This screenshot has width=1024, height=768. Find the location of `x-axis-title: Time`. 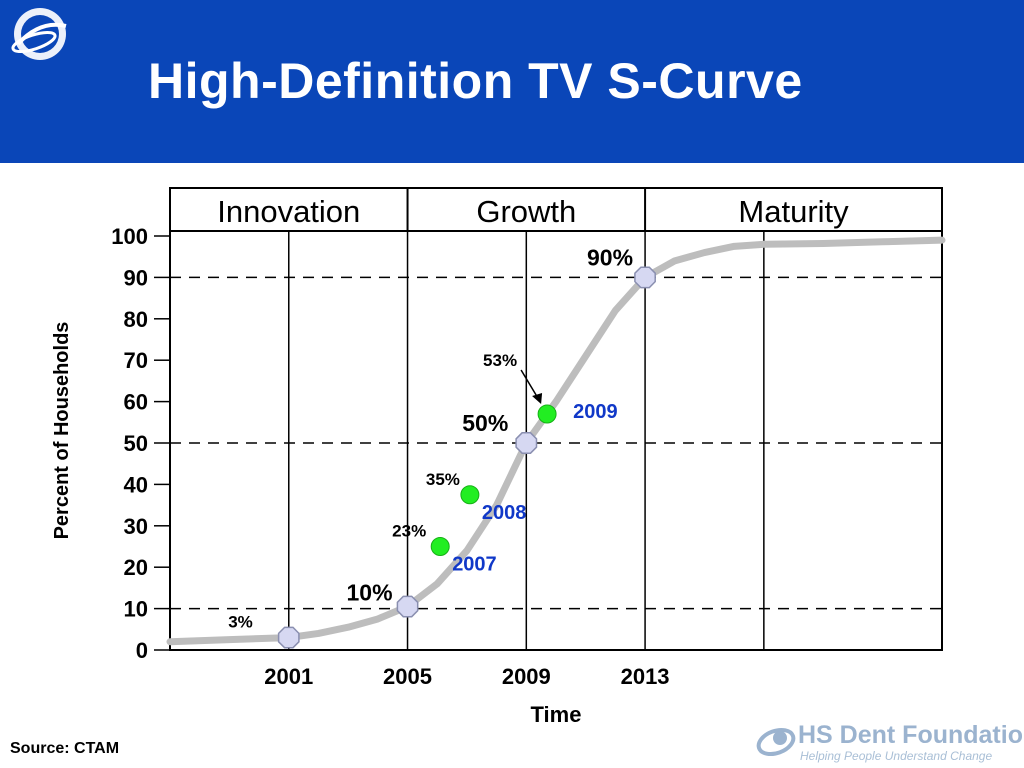

x-axis-title: Time is located at coordinates (556, 712).